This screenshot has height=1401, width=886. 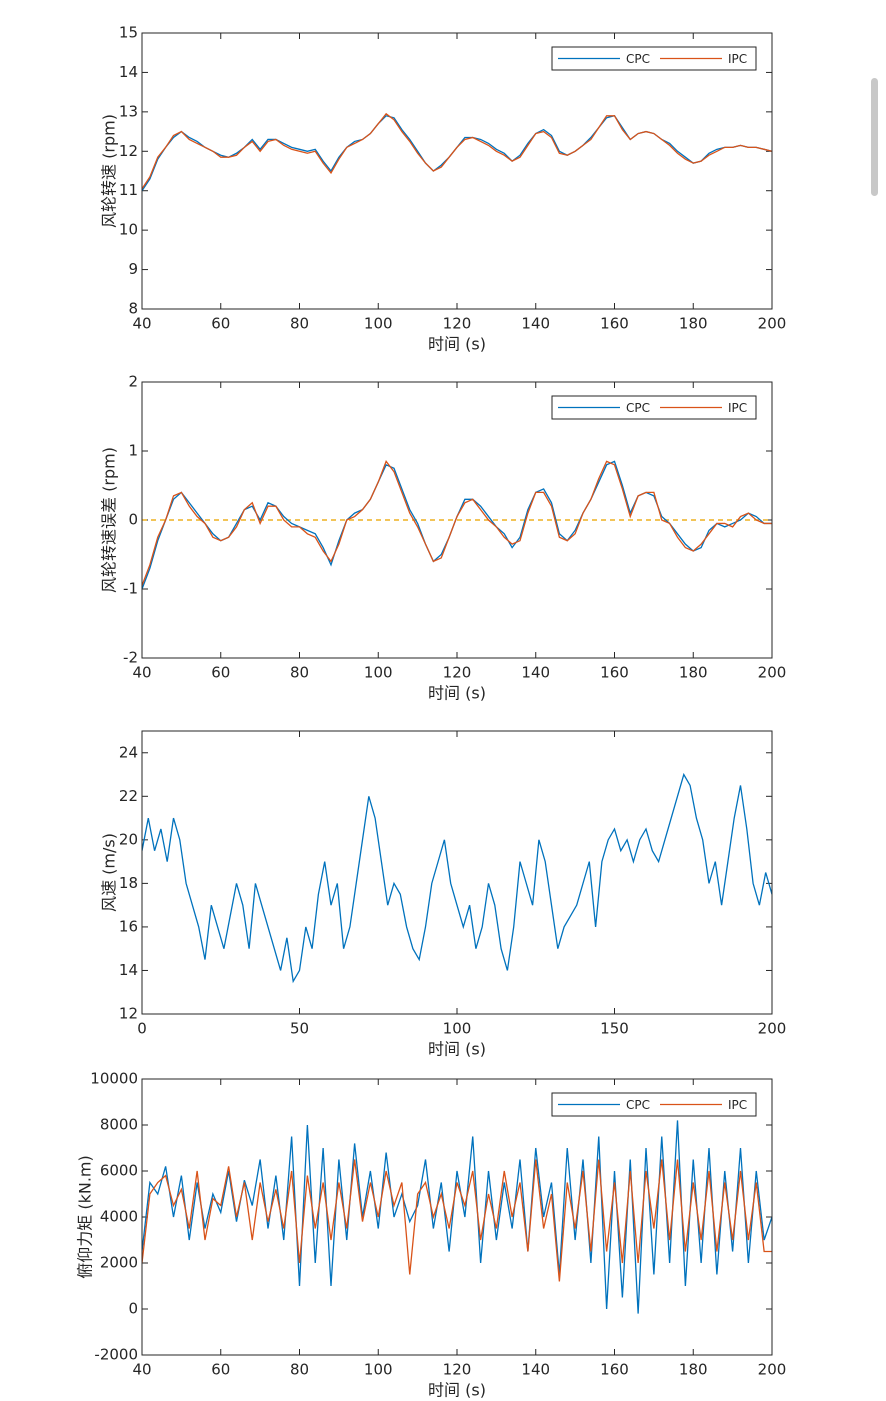 What do you see at coordinates (614, 1029) in the screenshot?
I see `x-tick-label: 150` at bounding box center [614, 1029].